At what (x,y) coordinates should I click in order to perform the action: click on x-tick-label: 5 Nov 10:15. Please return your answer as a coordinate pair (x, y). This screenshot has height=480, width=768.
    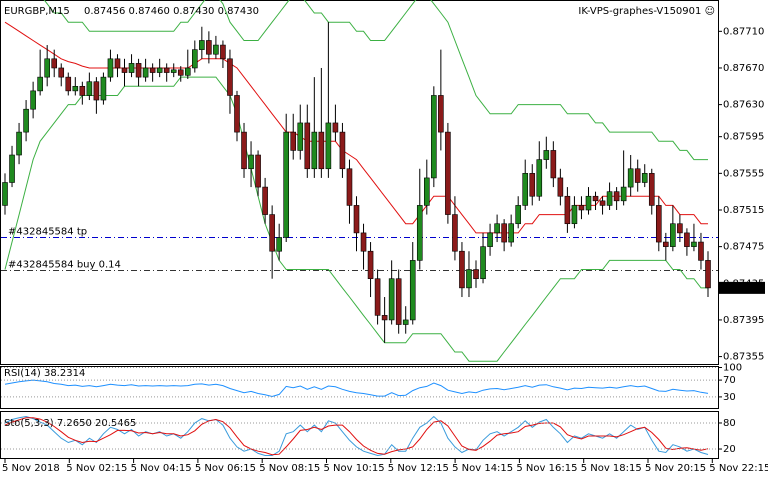
    Looking at the image, I should click on (354, 468).